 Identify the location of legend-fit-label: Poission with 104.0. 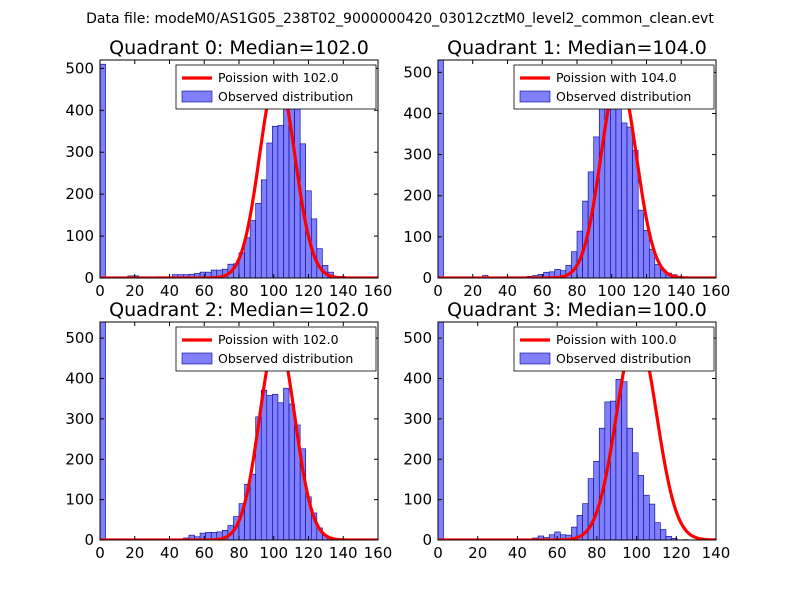
(616, 77).